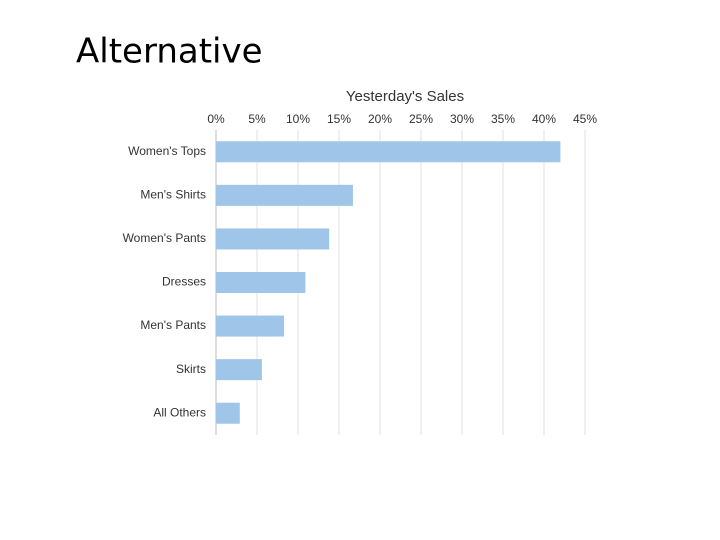 The width and height of the screenshot is (720, 540). What do you see at coordinates (421, 119) in the screenshot?
I see `x-tick-label: 25%` at bounding box center [421, 119].